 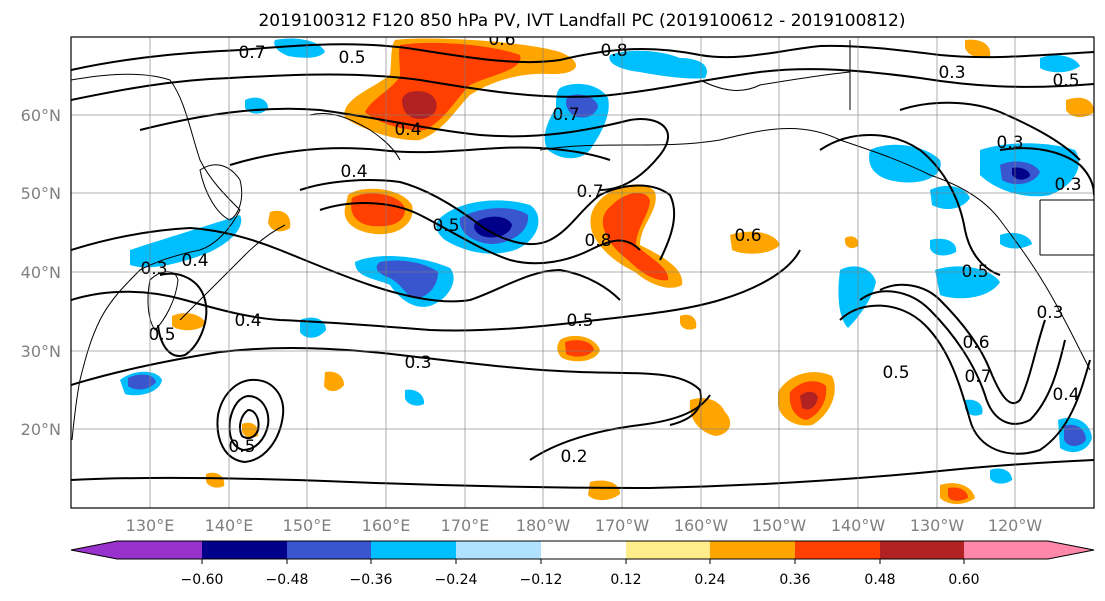 I want to click on colorbar-tick-label: 0.60, so click(x=963, y=580).